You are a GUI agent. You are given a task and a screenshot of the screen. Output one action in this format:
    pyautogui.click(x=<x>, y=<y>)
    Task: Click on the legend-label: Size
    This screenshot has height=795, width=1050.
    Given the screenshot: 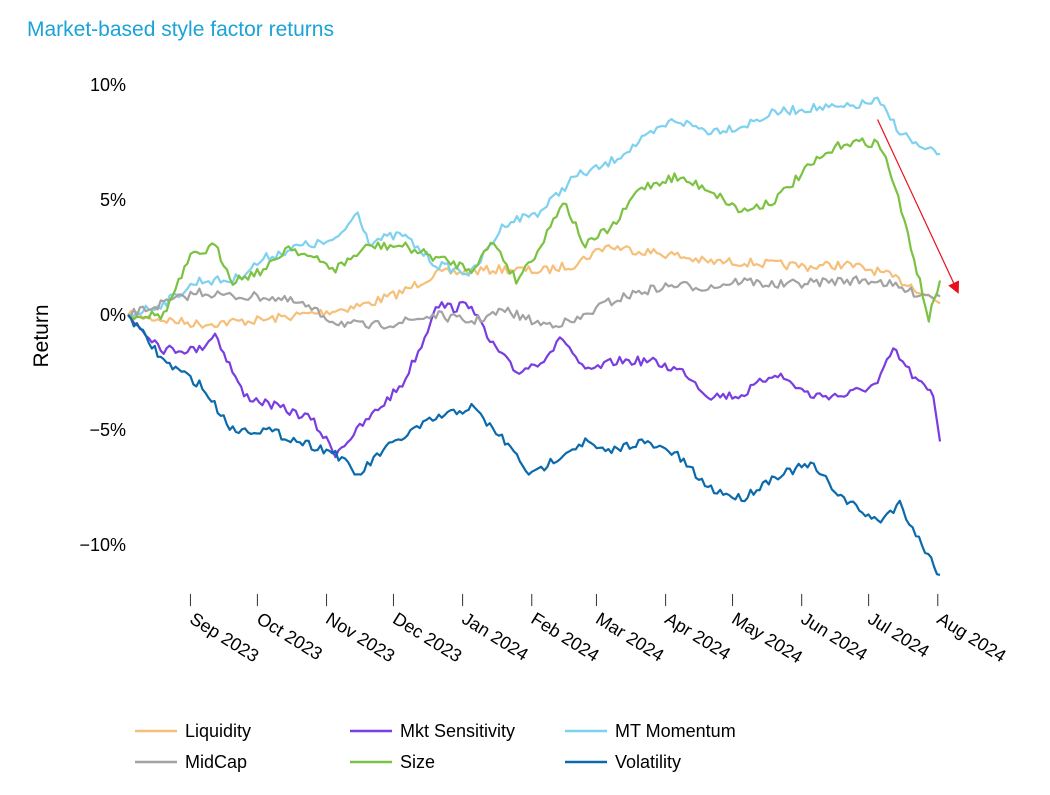 What is the action you would take?
    pyautogui.click(x=417, y=762)
    